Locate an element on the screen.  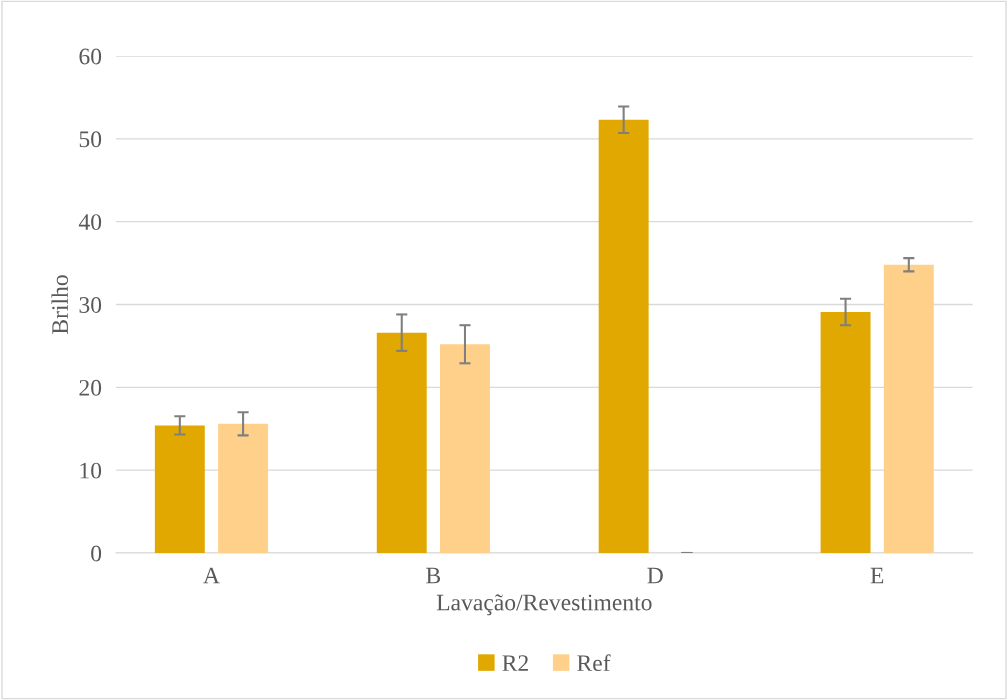
y-axis-title: Brilho is located at coordinates (60, 304).